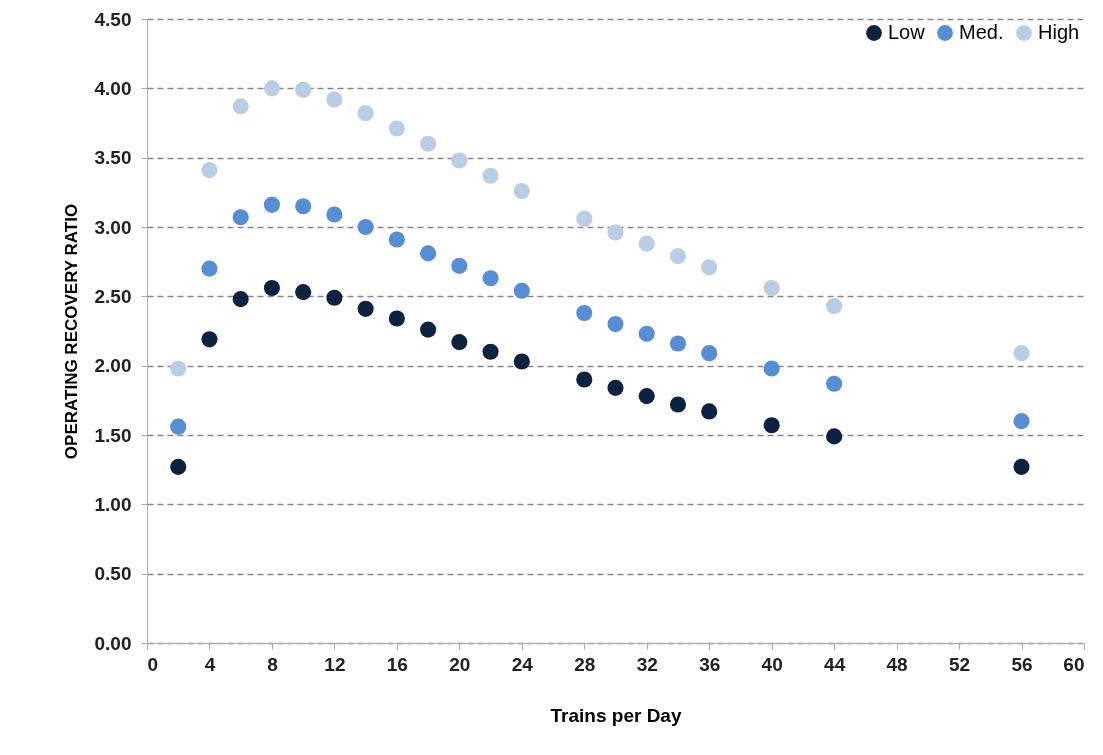  What do you see at coordinates (1074, 664) in the screenshot?
I see `x-tick-label: 60` at bounding box center [1074, 664].